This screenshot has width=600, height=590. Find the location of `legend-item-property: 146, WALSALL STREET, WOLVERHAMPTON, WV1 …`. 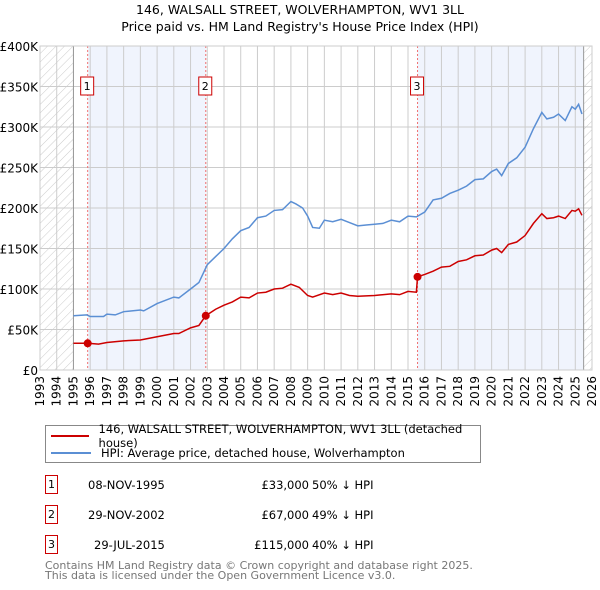

legend-item-property: 146, WALSALL STREET, WOLVERHAMPTON, WV1 … is located at coordinates (263, 436).